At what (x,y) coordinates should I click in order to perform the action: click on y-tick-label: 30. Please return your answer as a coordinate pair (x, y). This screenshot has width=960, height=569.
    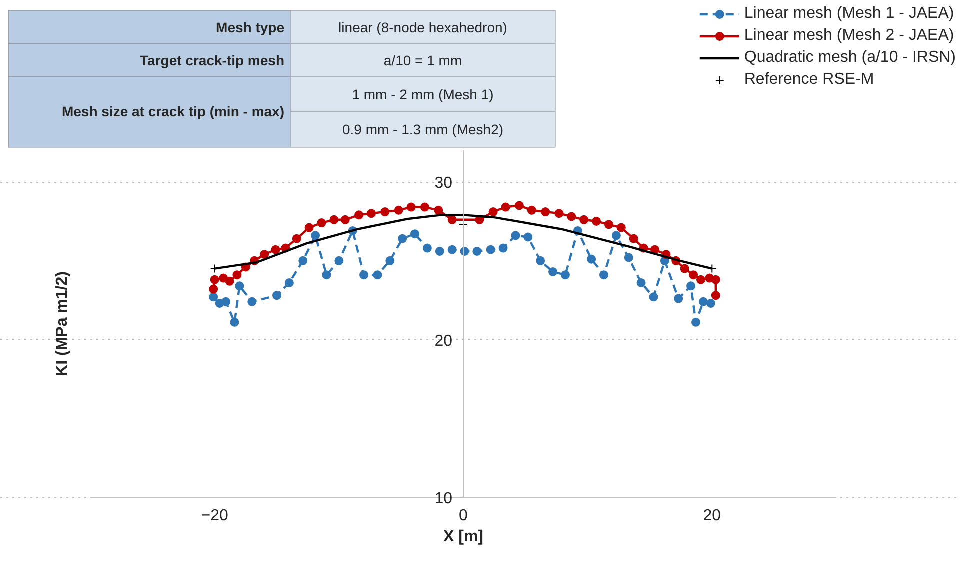
    Looking at the image, I should click on (443, 183).